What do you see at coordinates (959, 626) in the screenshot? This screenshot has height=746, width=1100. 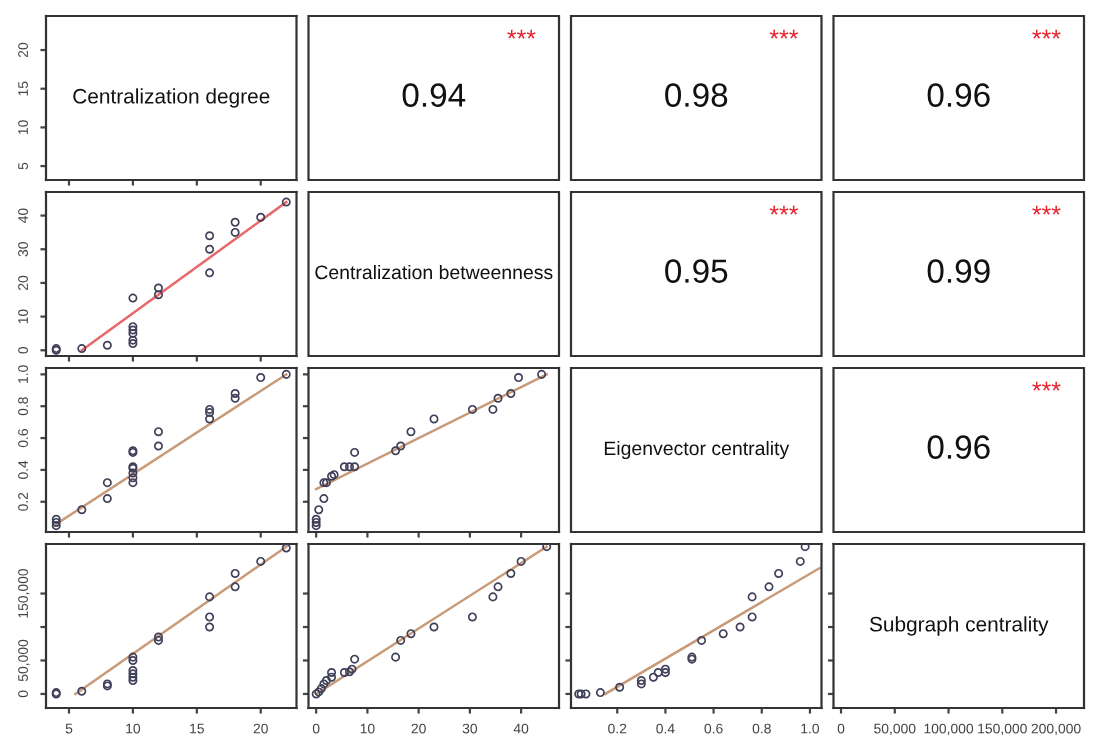 I see `annotation: Subgraph centrality` at bounding box center [959, 626].